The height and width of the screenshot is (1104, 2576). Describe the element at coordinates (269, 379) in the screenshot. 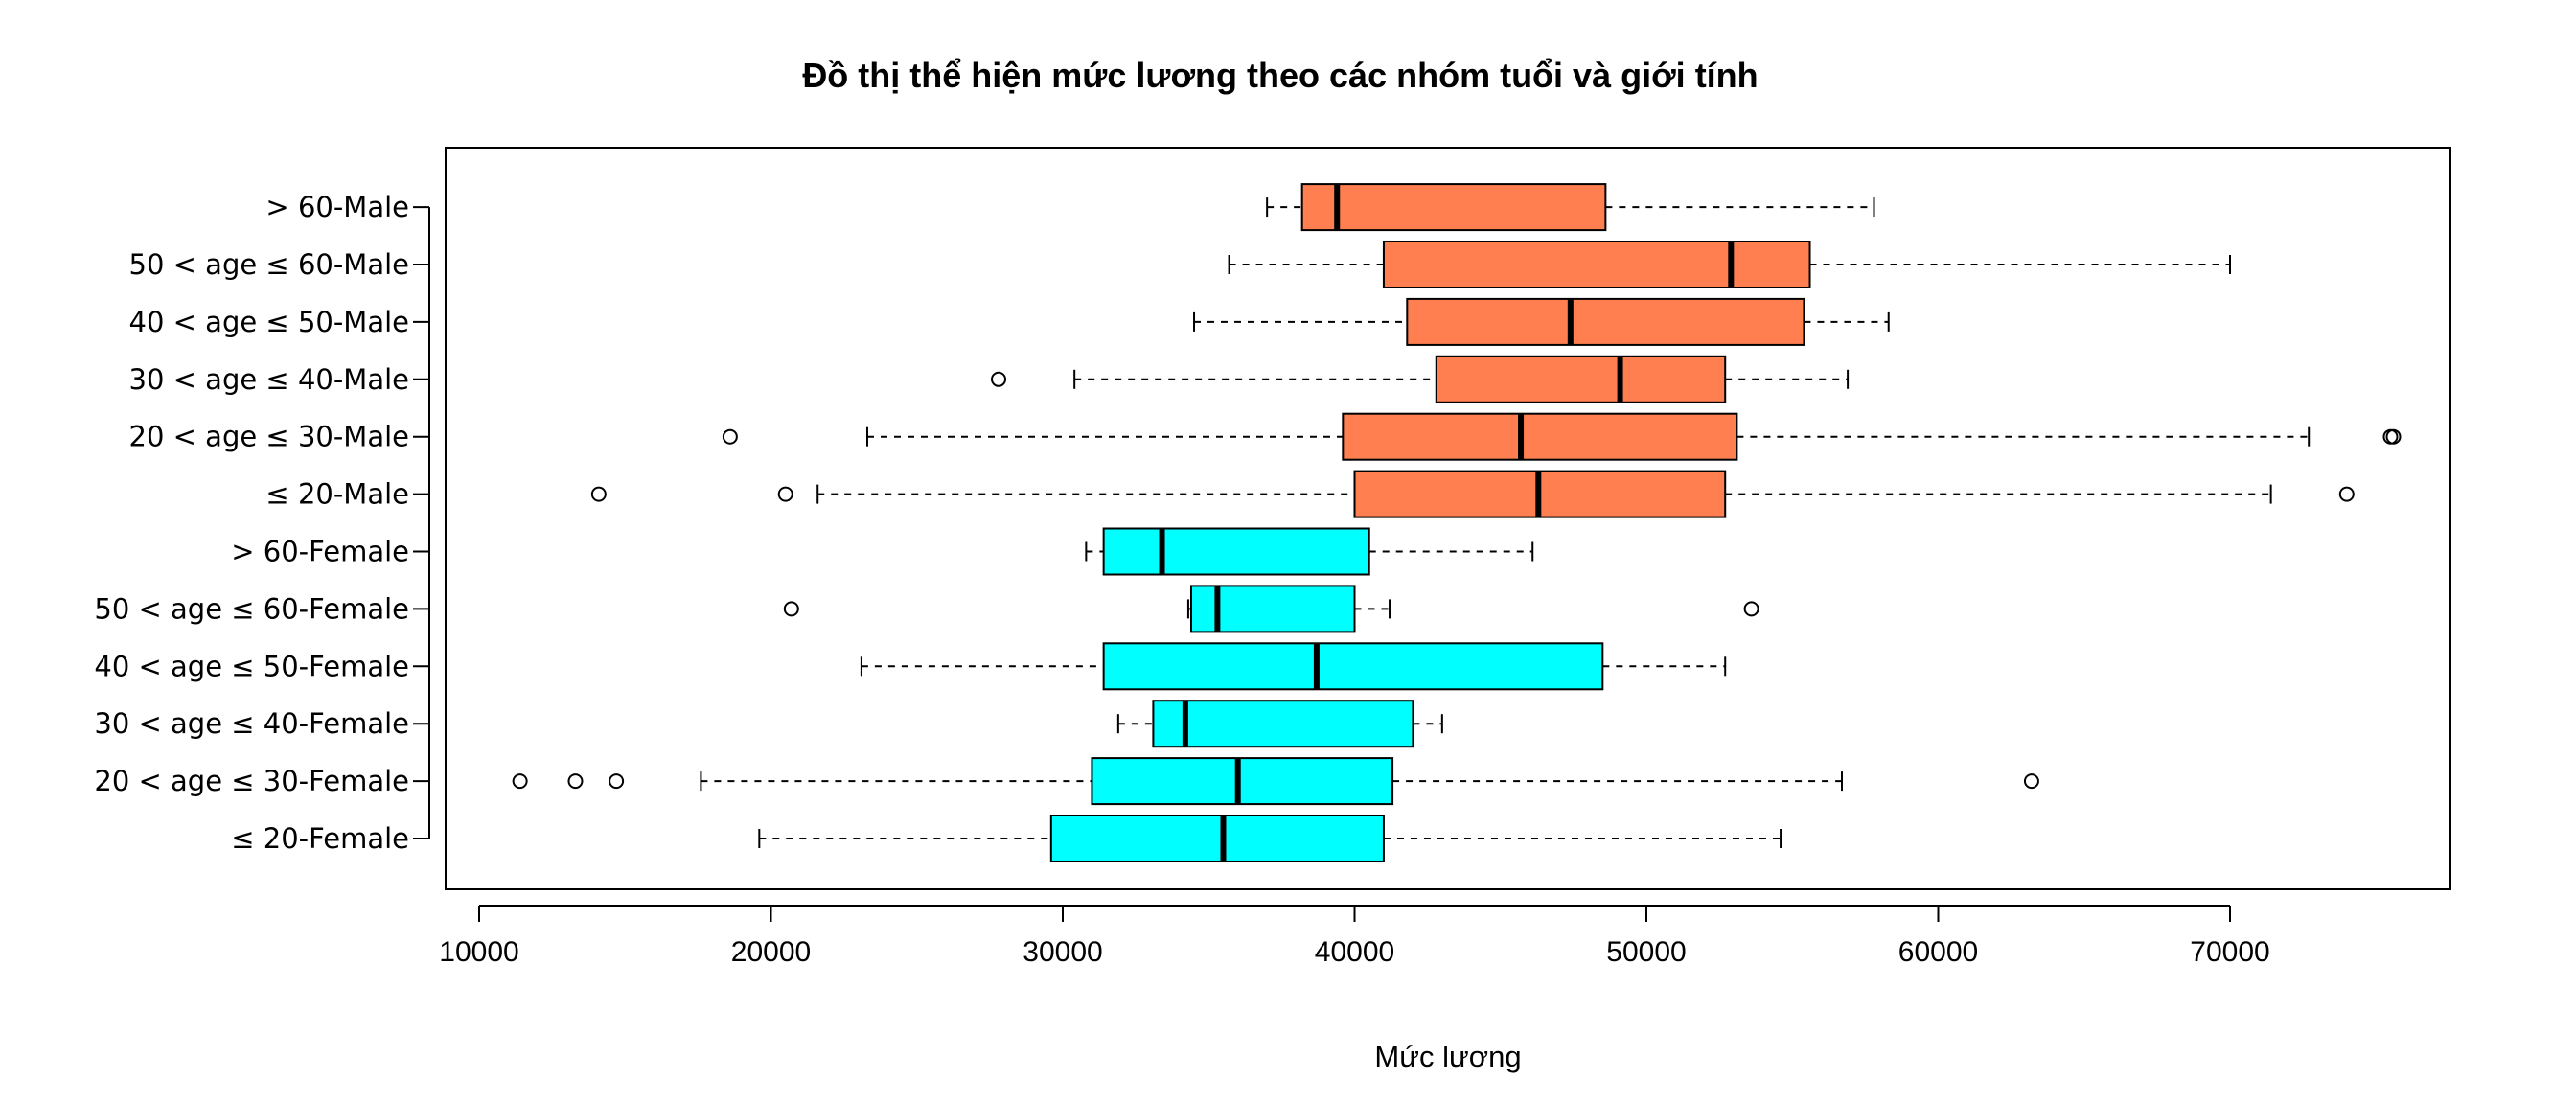

I see `y-category-label: 30 < age ≤ 40-Male` at that location.